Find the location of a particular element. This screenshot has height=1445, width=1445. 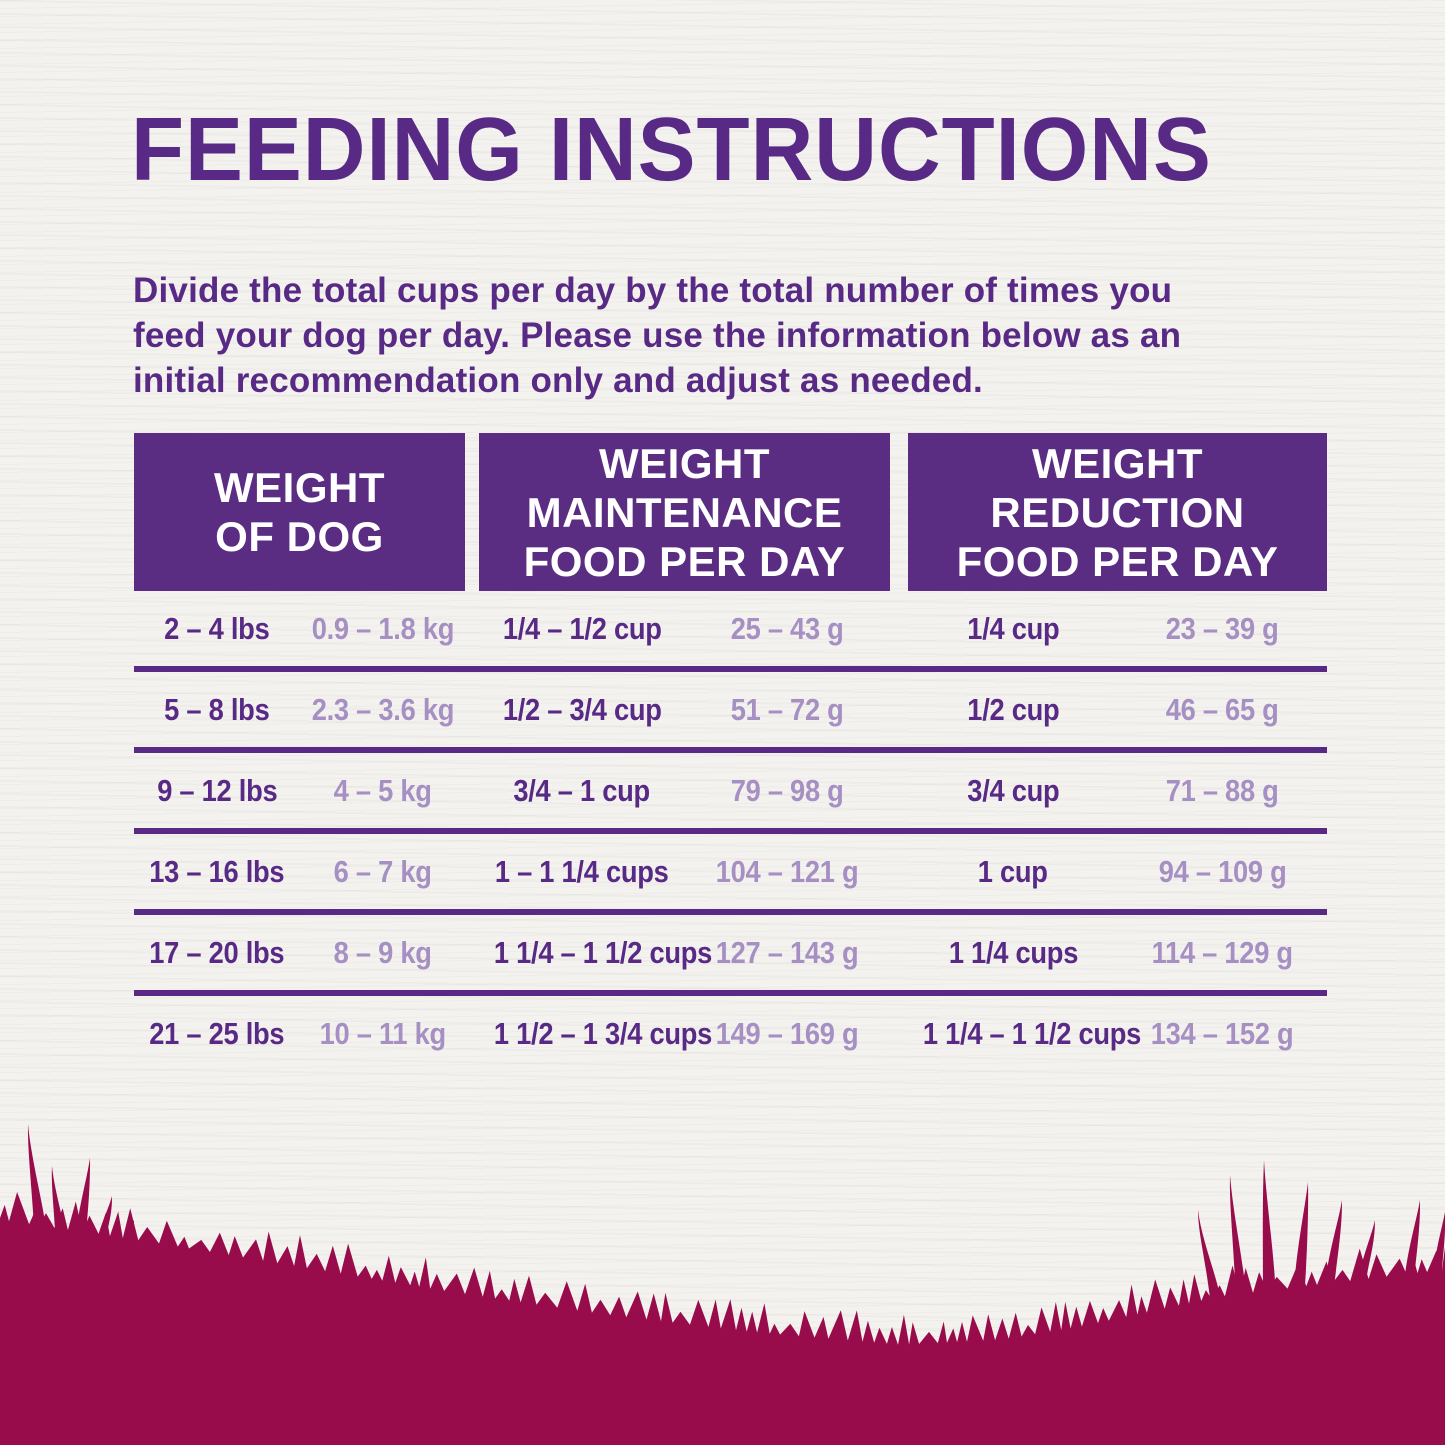

maintenance-grams: 149 – 169 g is located at coordinates (787, 1033).